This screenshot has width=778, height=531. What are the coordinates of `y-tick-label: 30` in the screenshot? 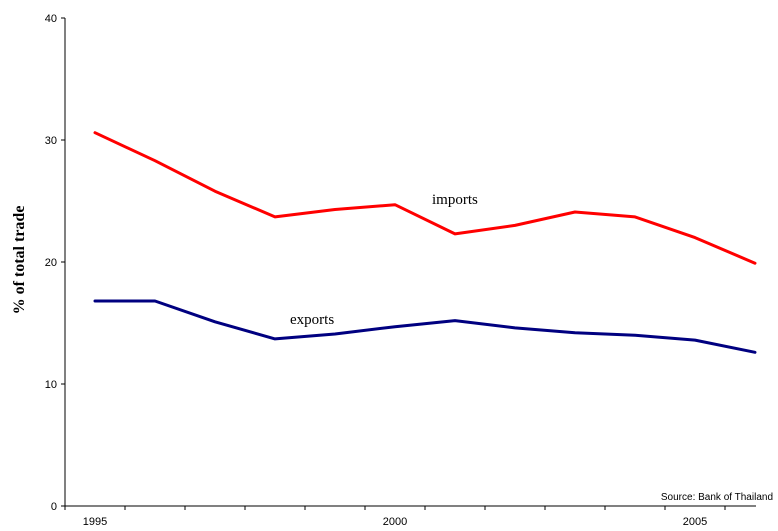 It's located at (51, 141).